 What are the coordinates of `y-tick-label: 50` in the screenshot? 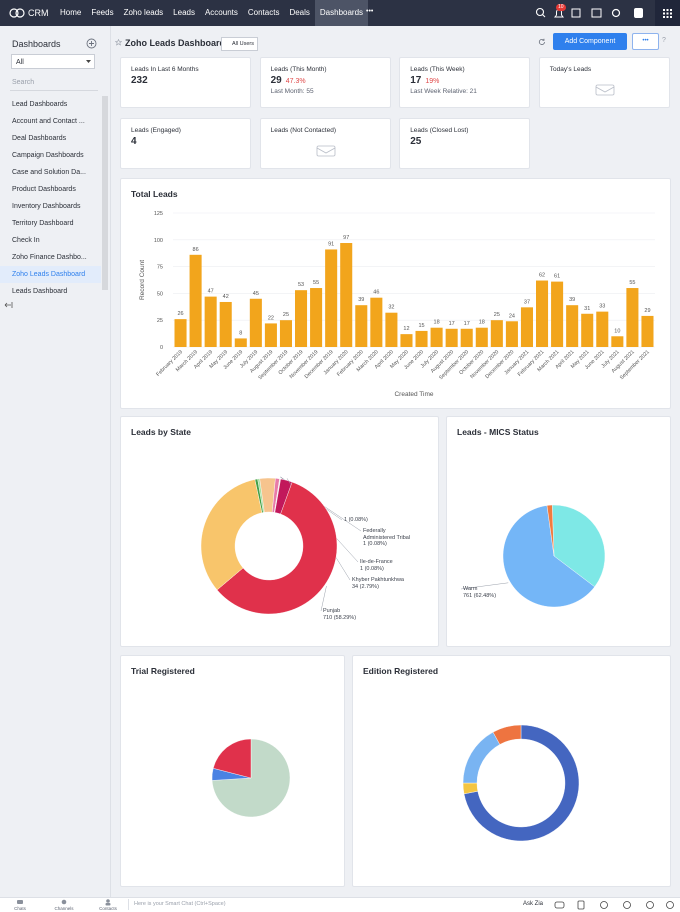 It's located at (160, 294).